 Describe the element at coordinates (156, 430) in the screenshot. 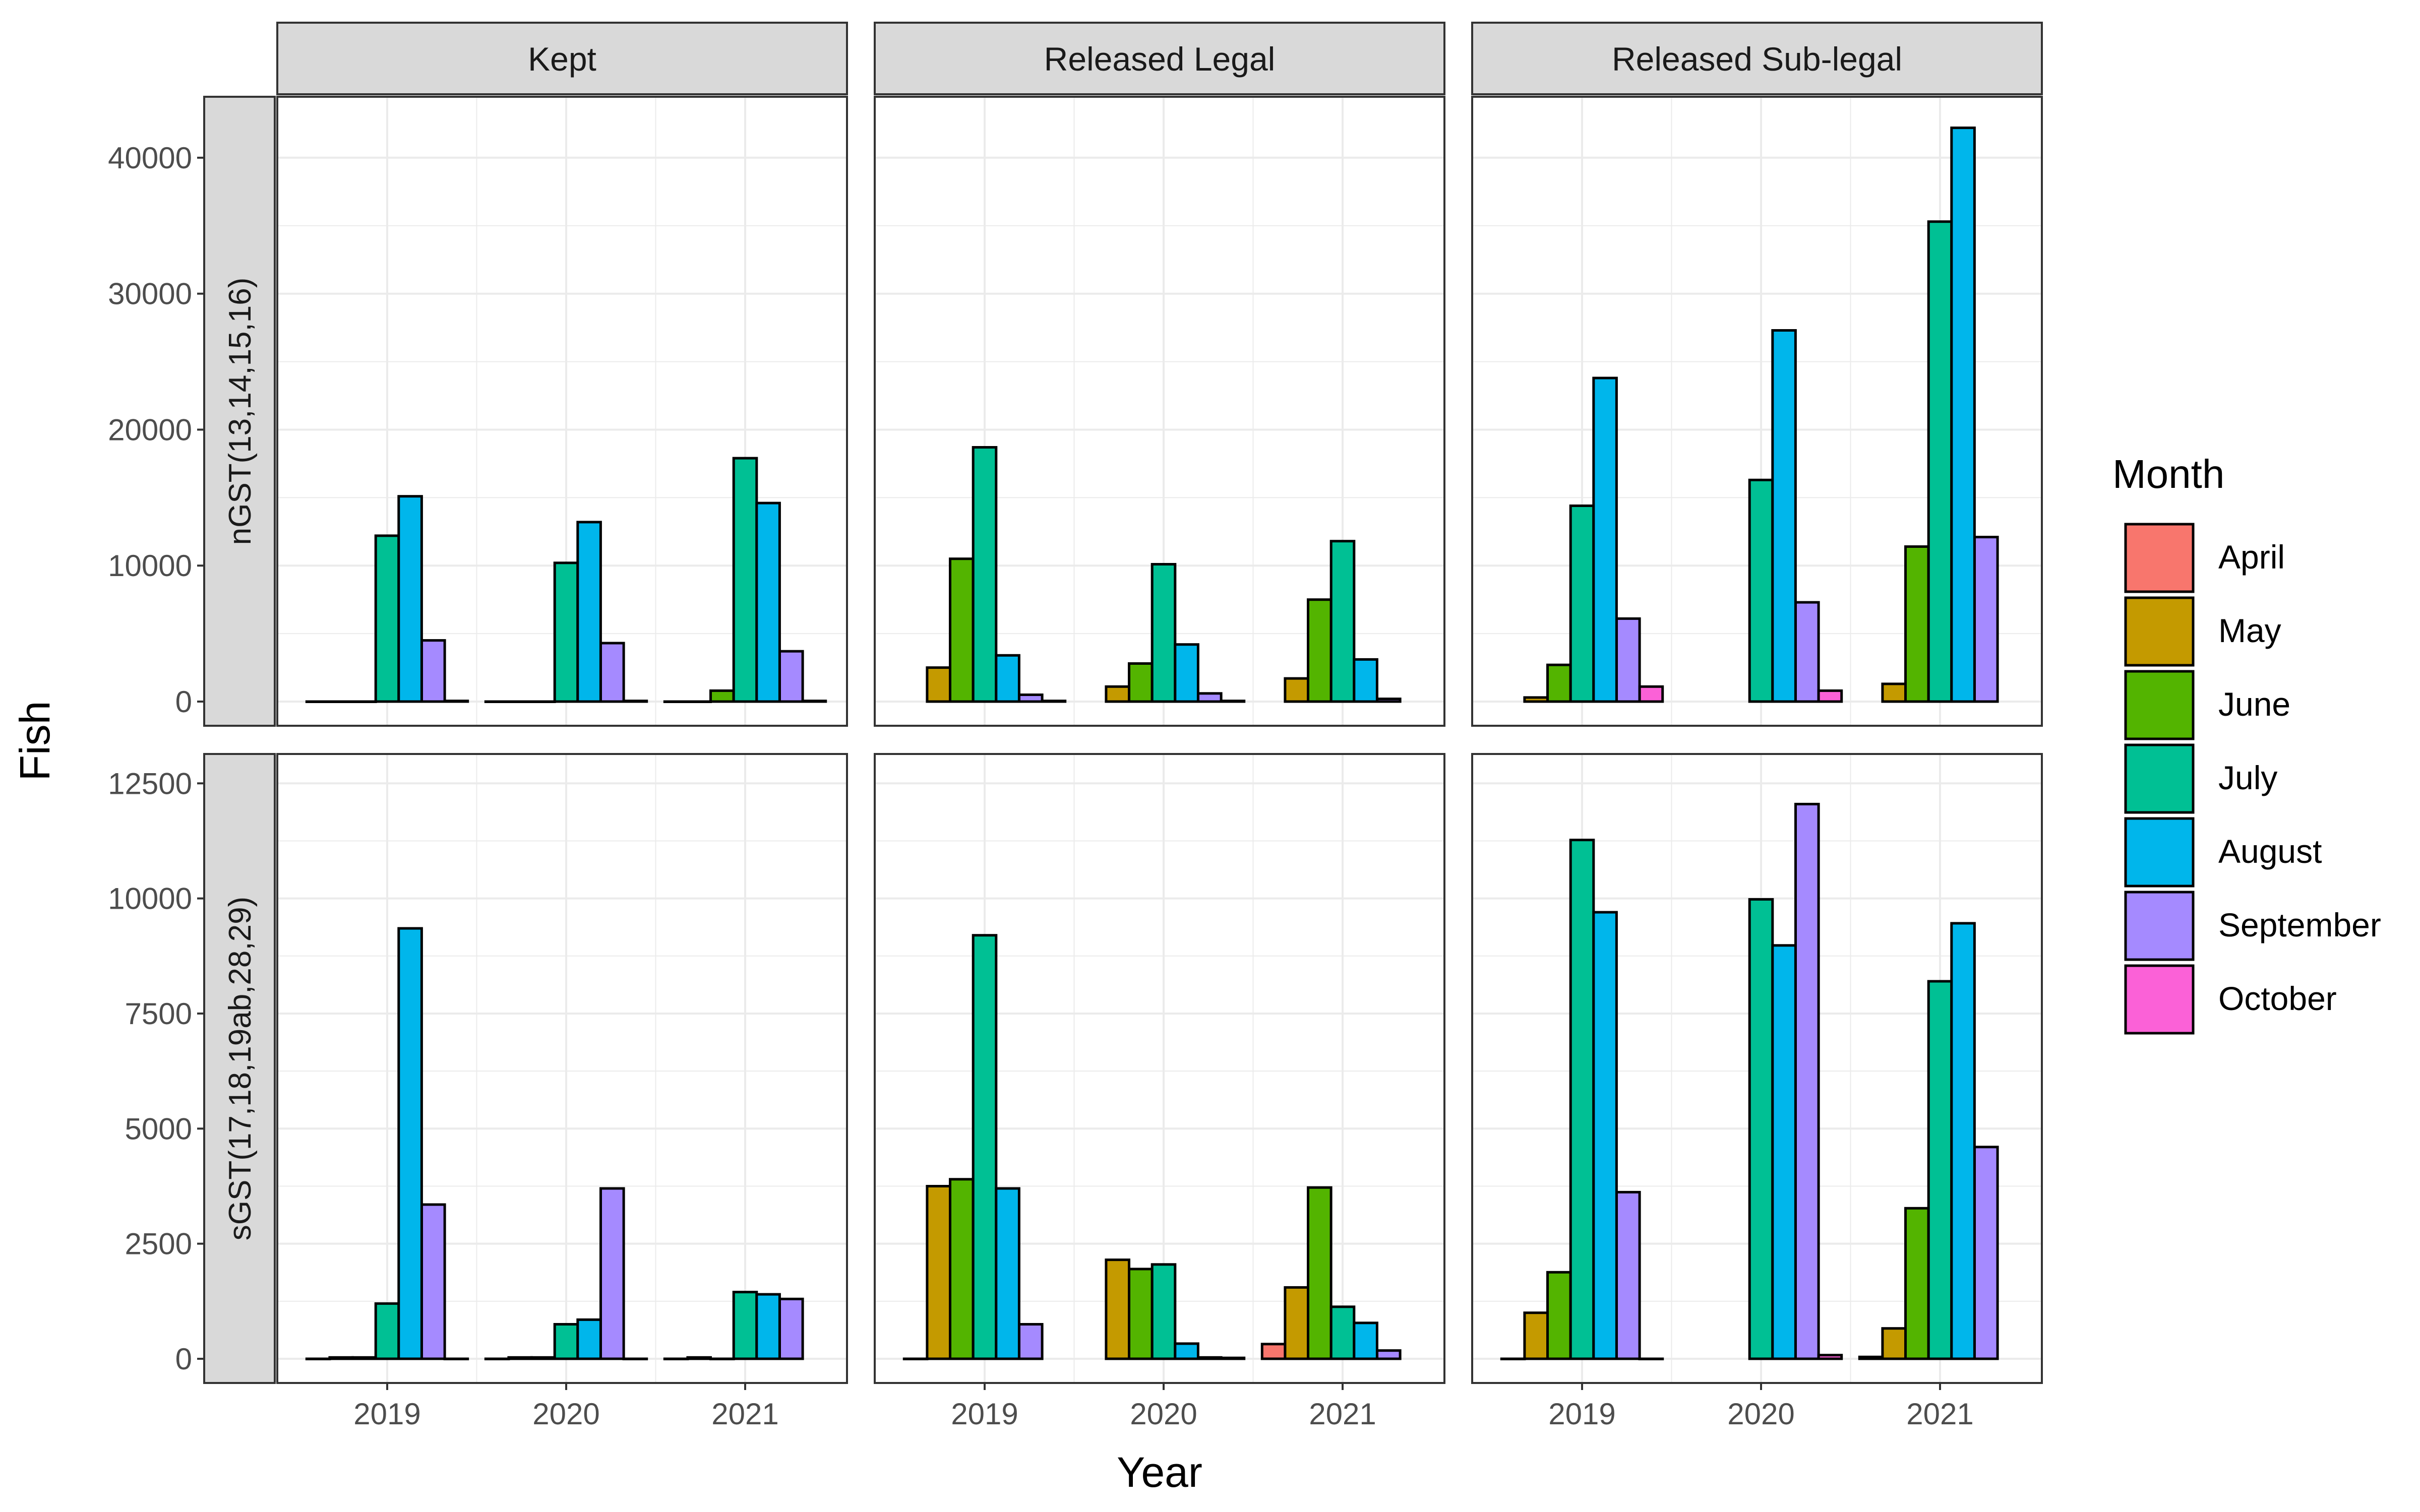

I see `y-axis-0: 0 10000 20000 30000 40000` at that location.